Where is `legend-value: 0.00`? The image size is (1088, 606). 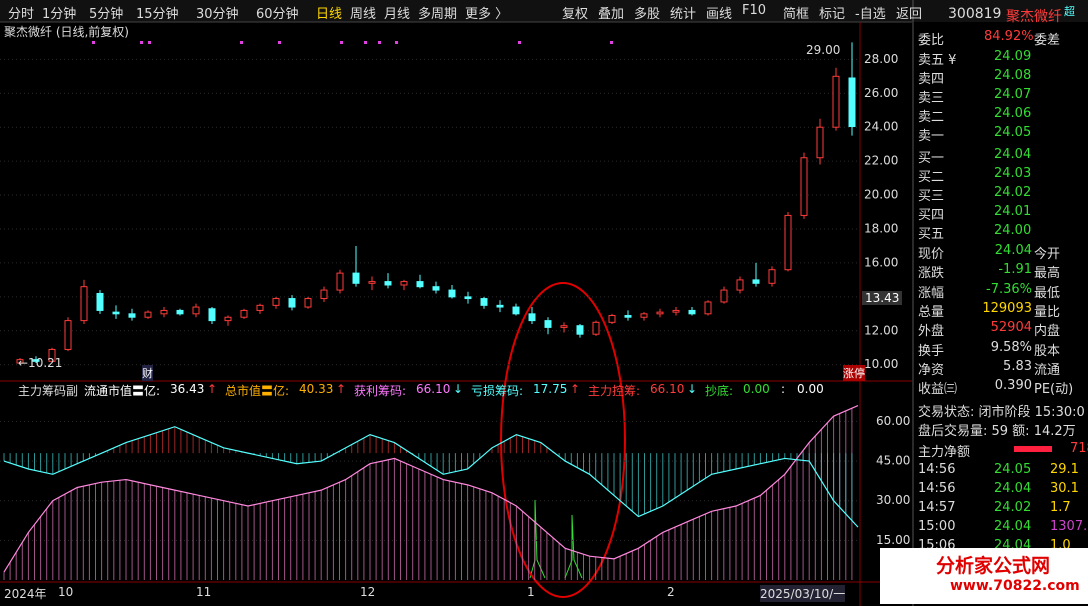
legend-value: 0.00 is located at coordinates (756, 389).